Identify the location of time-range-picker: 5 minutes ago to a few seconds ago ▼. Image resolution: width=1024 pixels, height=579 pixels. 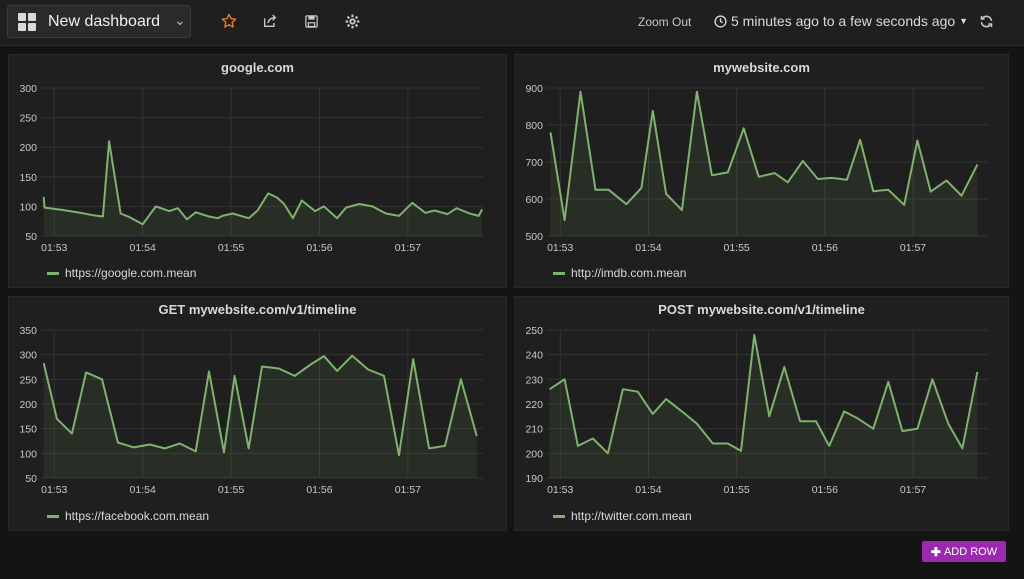
(841, 21).